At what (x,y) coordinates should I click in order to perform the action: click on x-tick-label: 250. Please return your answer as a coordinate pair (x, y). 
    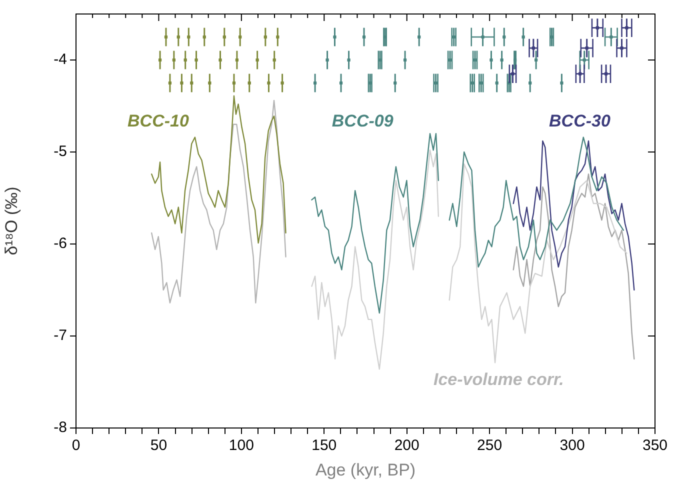
    Looking at the image, I should click on (489, 445).